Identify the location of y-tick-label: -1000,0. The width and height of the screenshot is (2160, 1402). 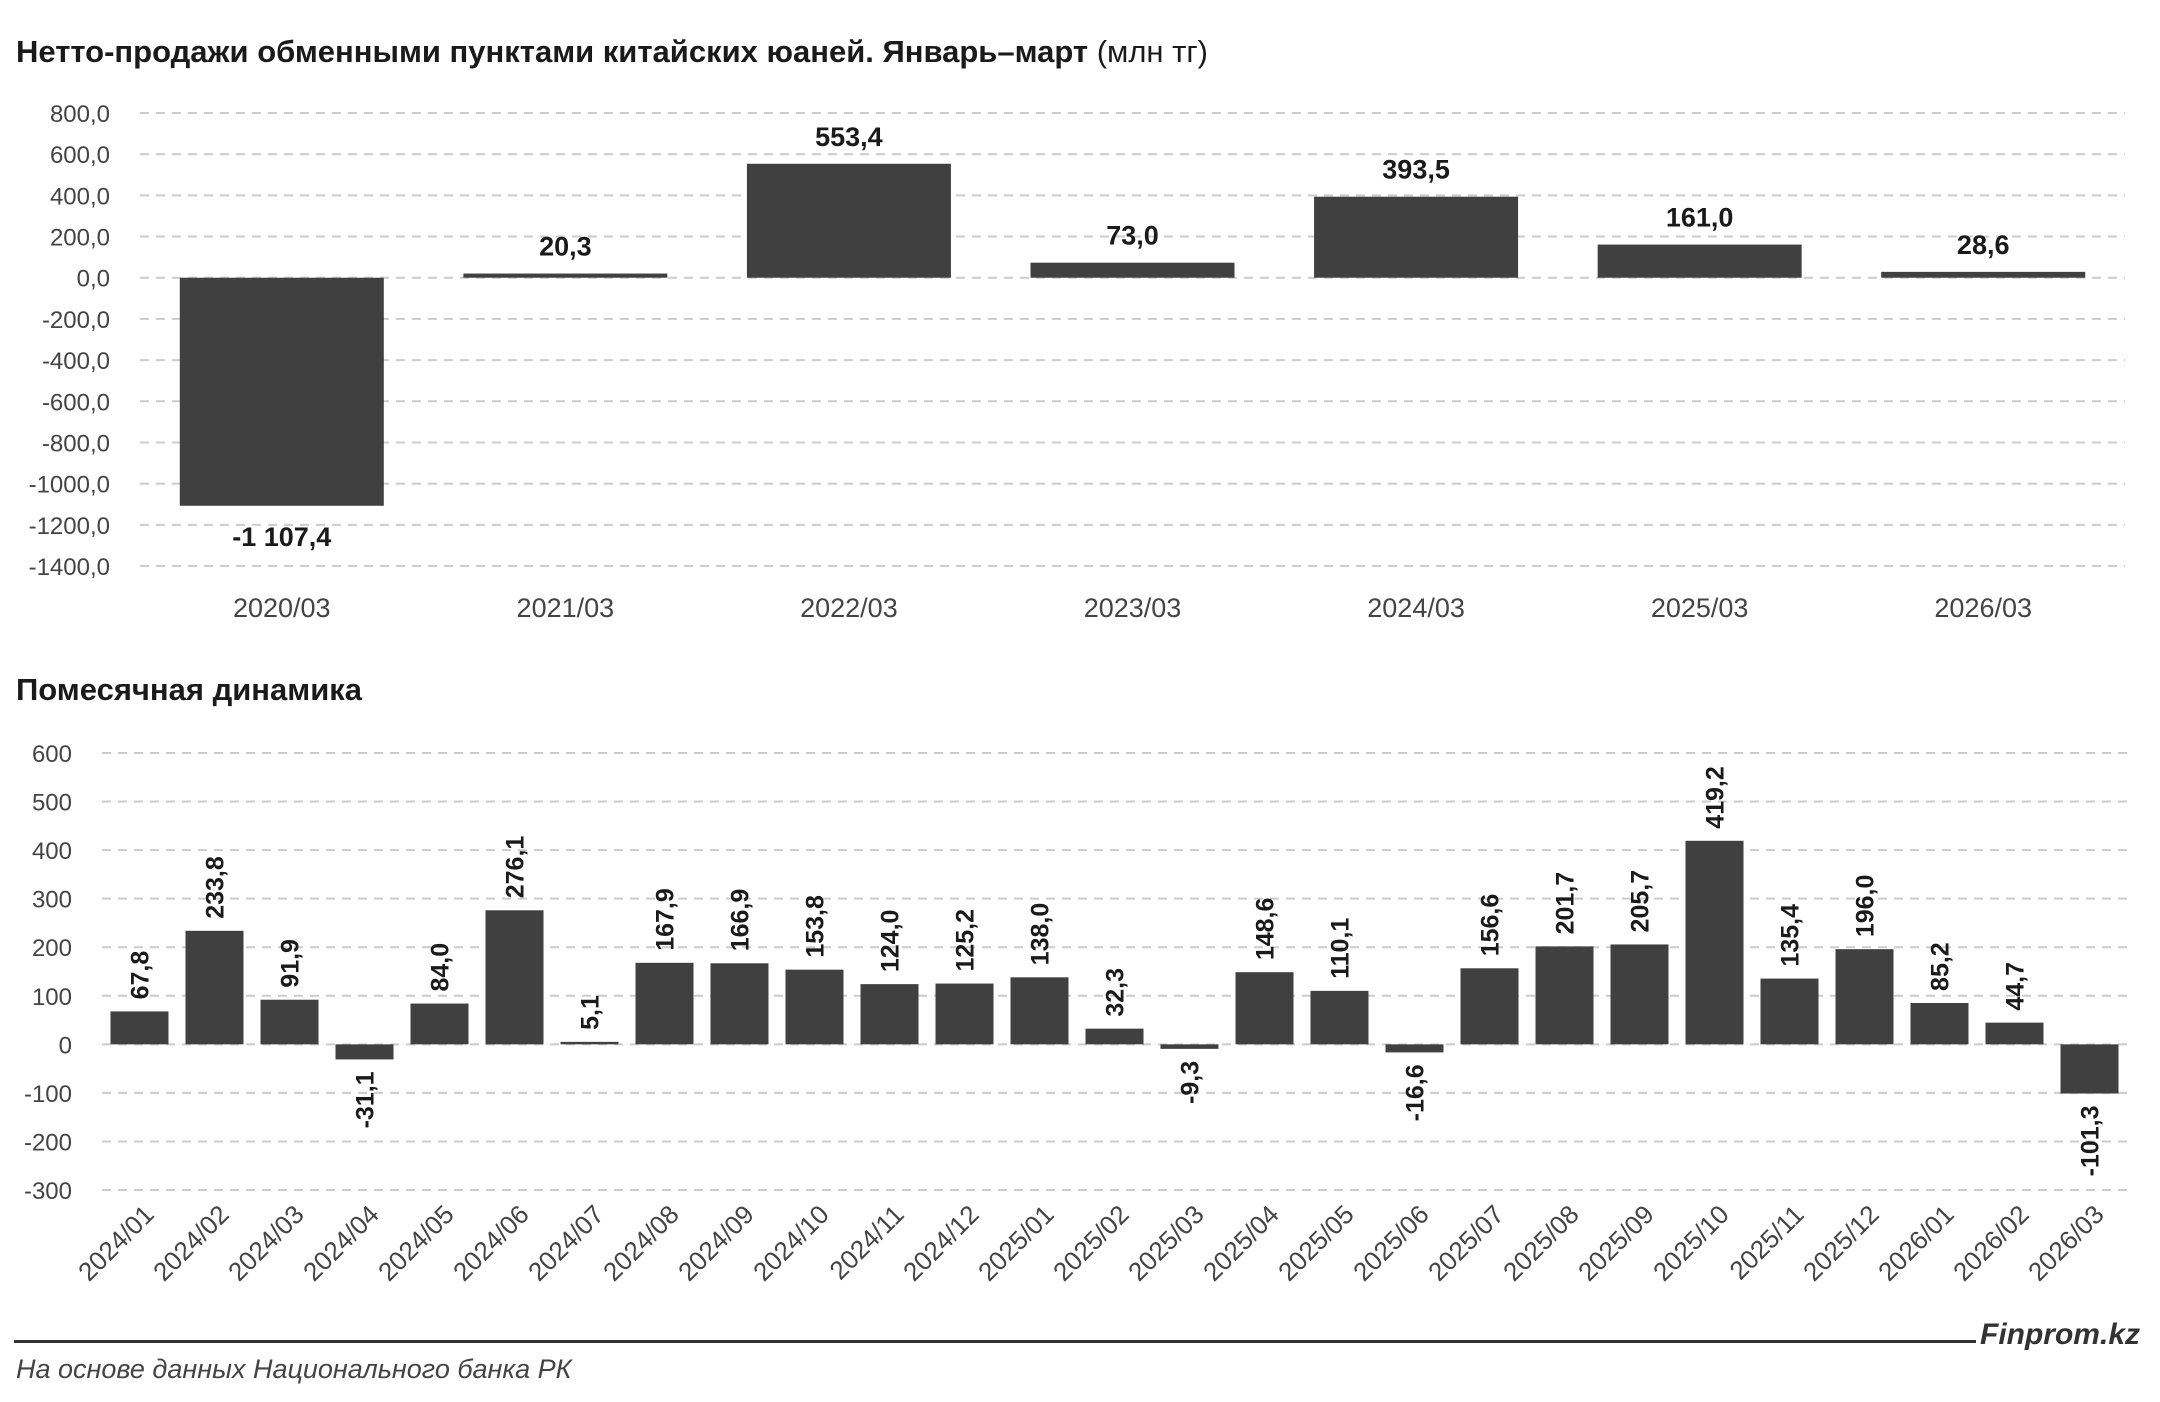
(69, 485).